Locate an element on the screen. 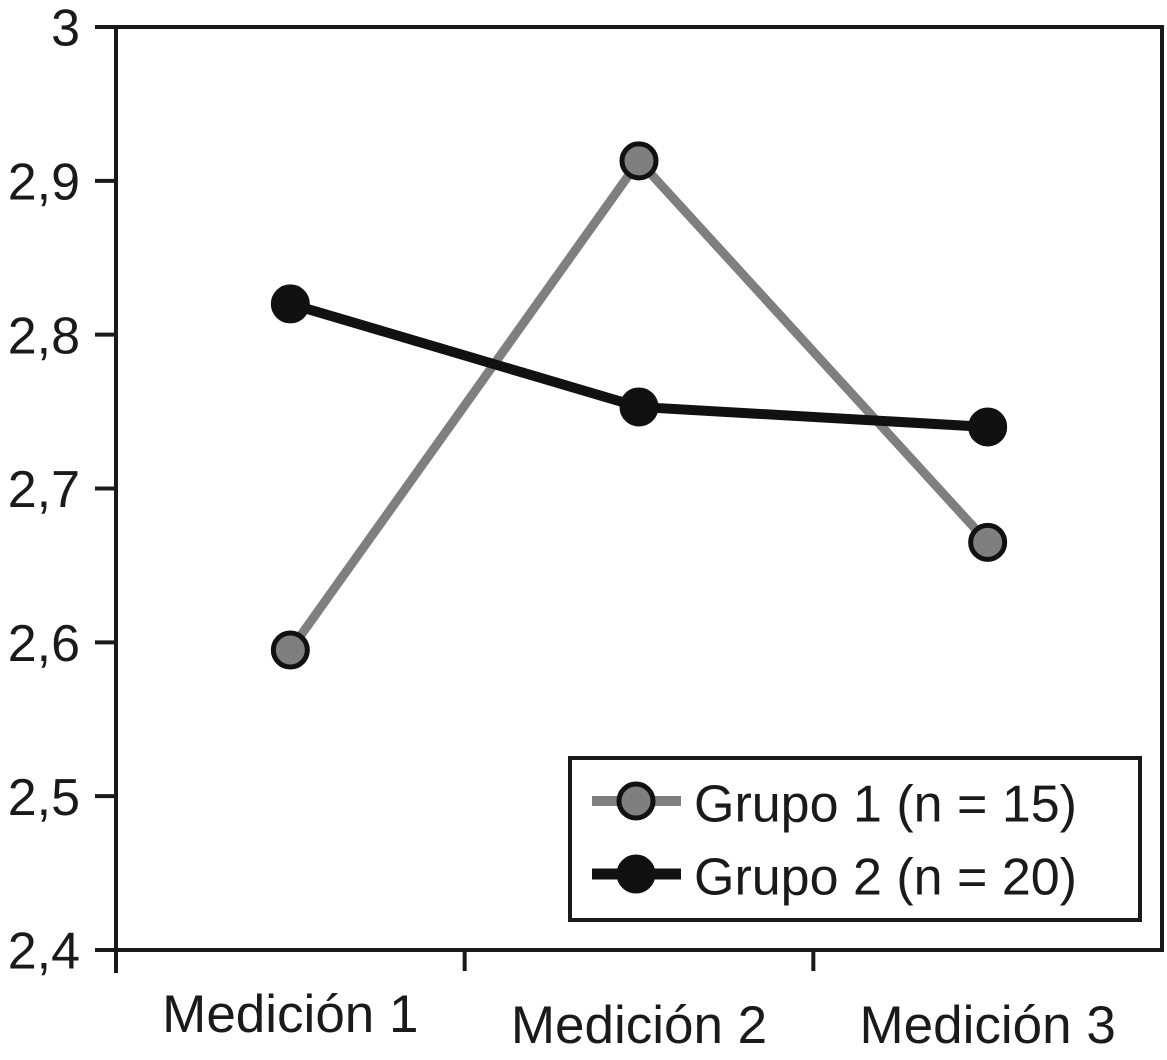 The height and width of the screenshot is (1060, 1167). y-tick-label: 2,5 is located at coordinates (44, 798).